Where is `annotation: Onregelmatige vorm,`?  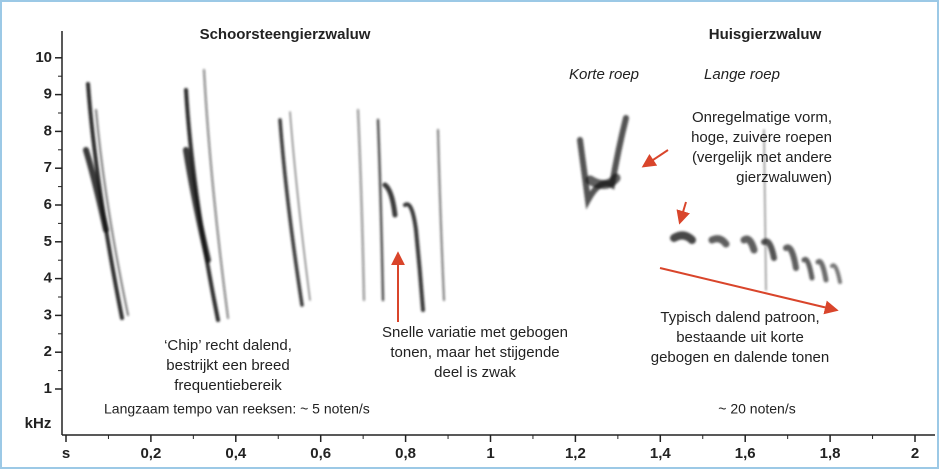 annotation: Onregelmatige vorm, is located at coordinates (762, 117).